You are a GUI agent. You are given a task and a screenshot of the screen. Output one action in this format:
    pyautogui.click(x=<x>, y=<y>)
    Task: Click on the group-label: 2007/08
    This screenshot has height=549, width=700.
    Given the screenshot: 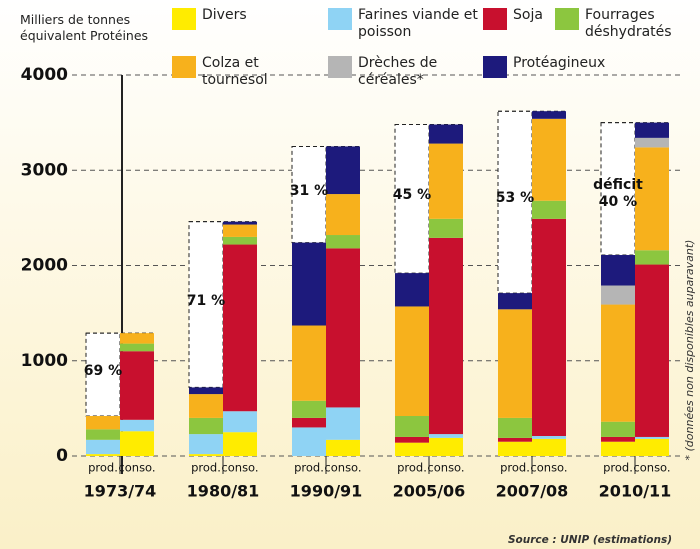 What is the action you would take?
    pyautogui.click(x=532, y=491)
    